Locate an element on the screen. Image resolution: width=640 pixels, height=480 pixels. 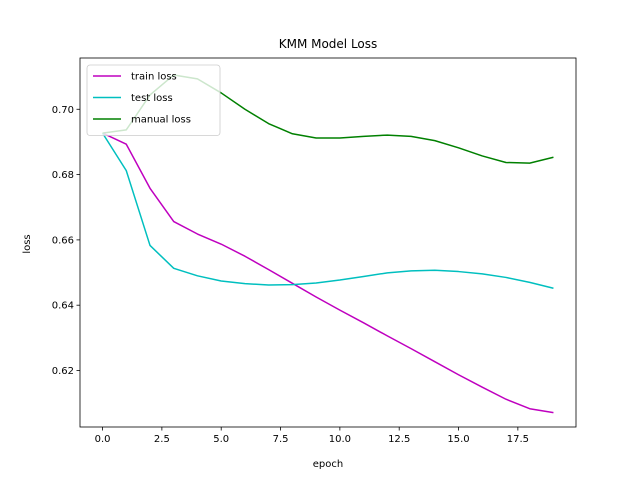
x-tick-label: 10.0 is located at coordinates (340, 439).